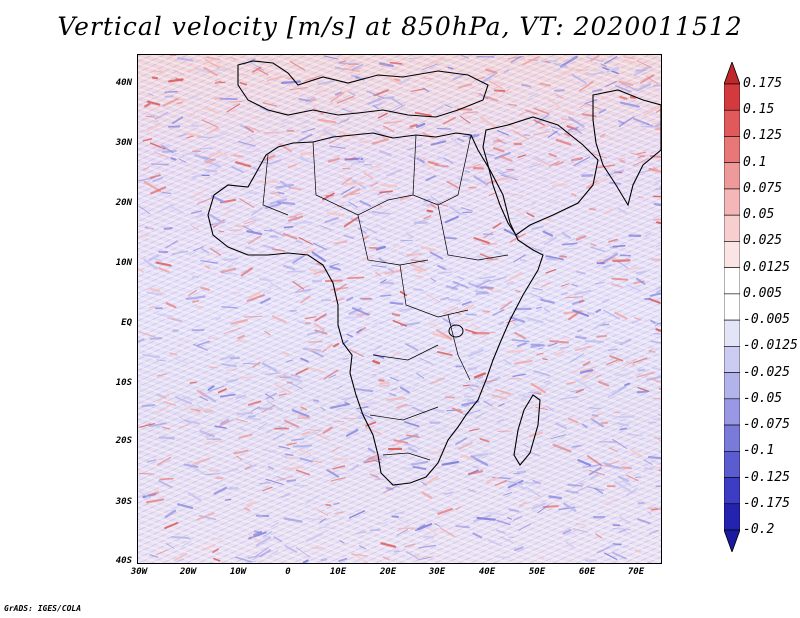  What do you see at coordinates (123, 561) in the screenshot?
I see `lat-label-40s: 40S` at bounding box center [123, 561].